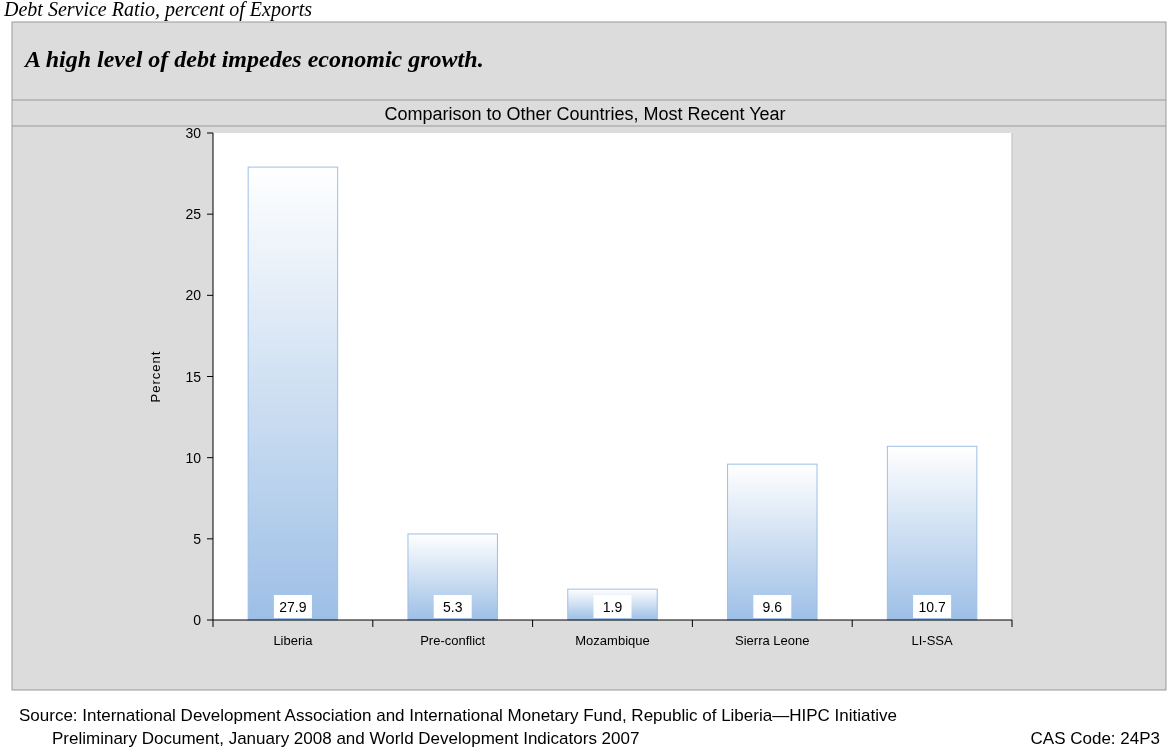  I want to click on chart-subtitle: A high level of debt impedes economic growth., so click(253, 59).